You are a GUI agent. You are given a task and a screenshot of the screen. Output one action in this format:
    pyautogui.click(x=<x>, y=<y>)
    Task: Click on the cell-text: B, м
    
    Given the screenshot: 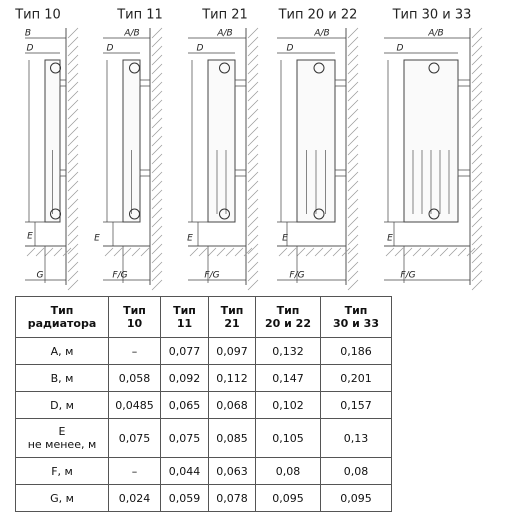 What is the action you would take?
    pyautogui.click(x=62, y=378)
    